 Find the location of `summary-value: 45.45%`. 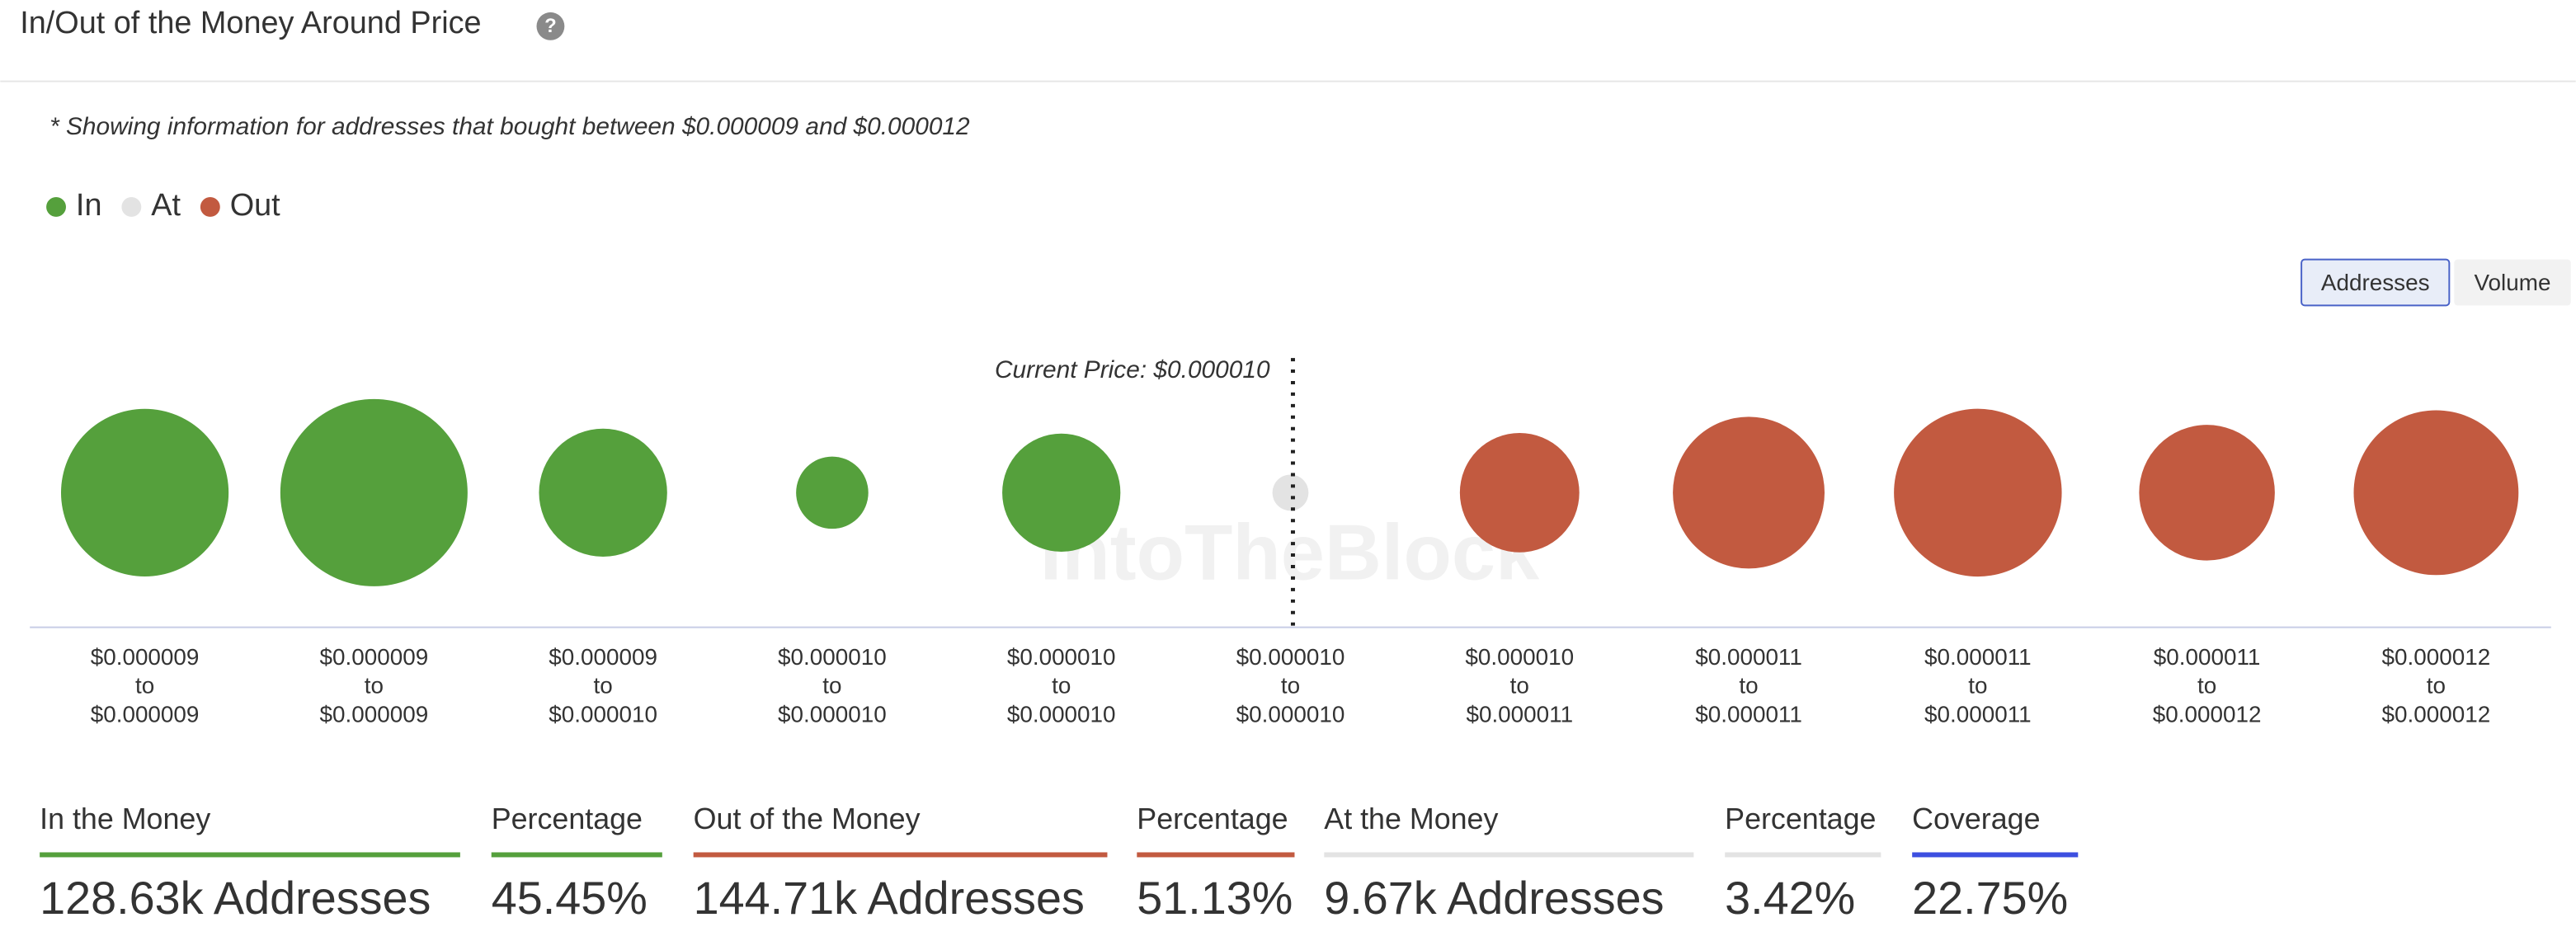

summary-value: 45.45% is located at coordinates (570, 899).